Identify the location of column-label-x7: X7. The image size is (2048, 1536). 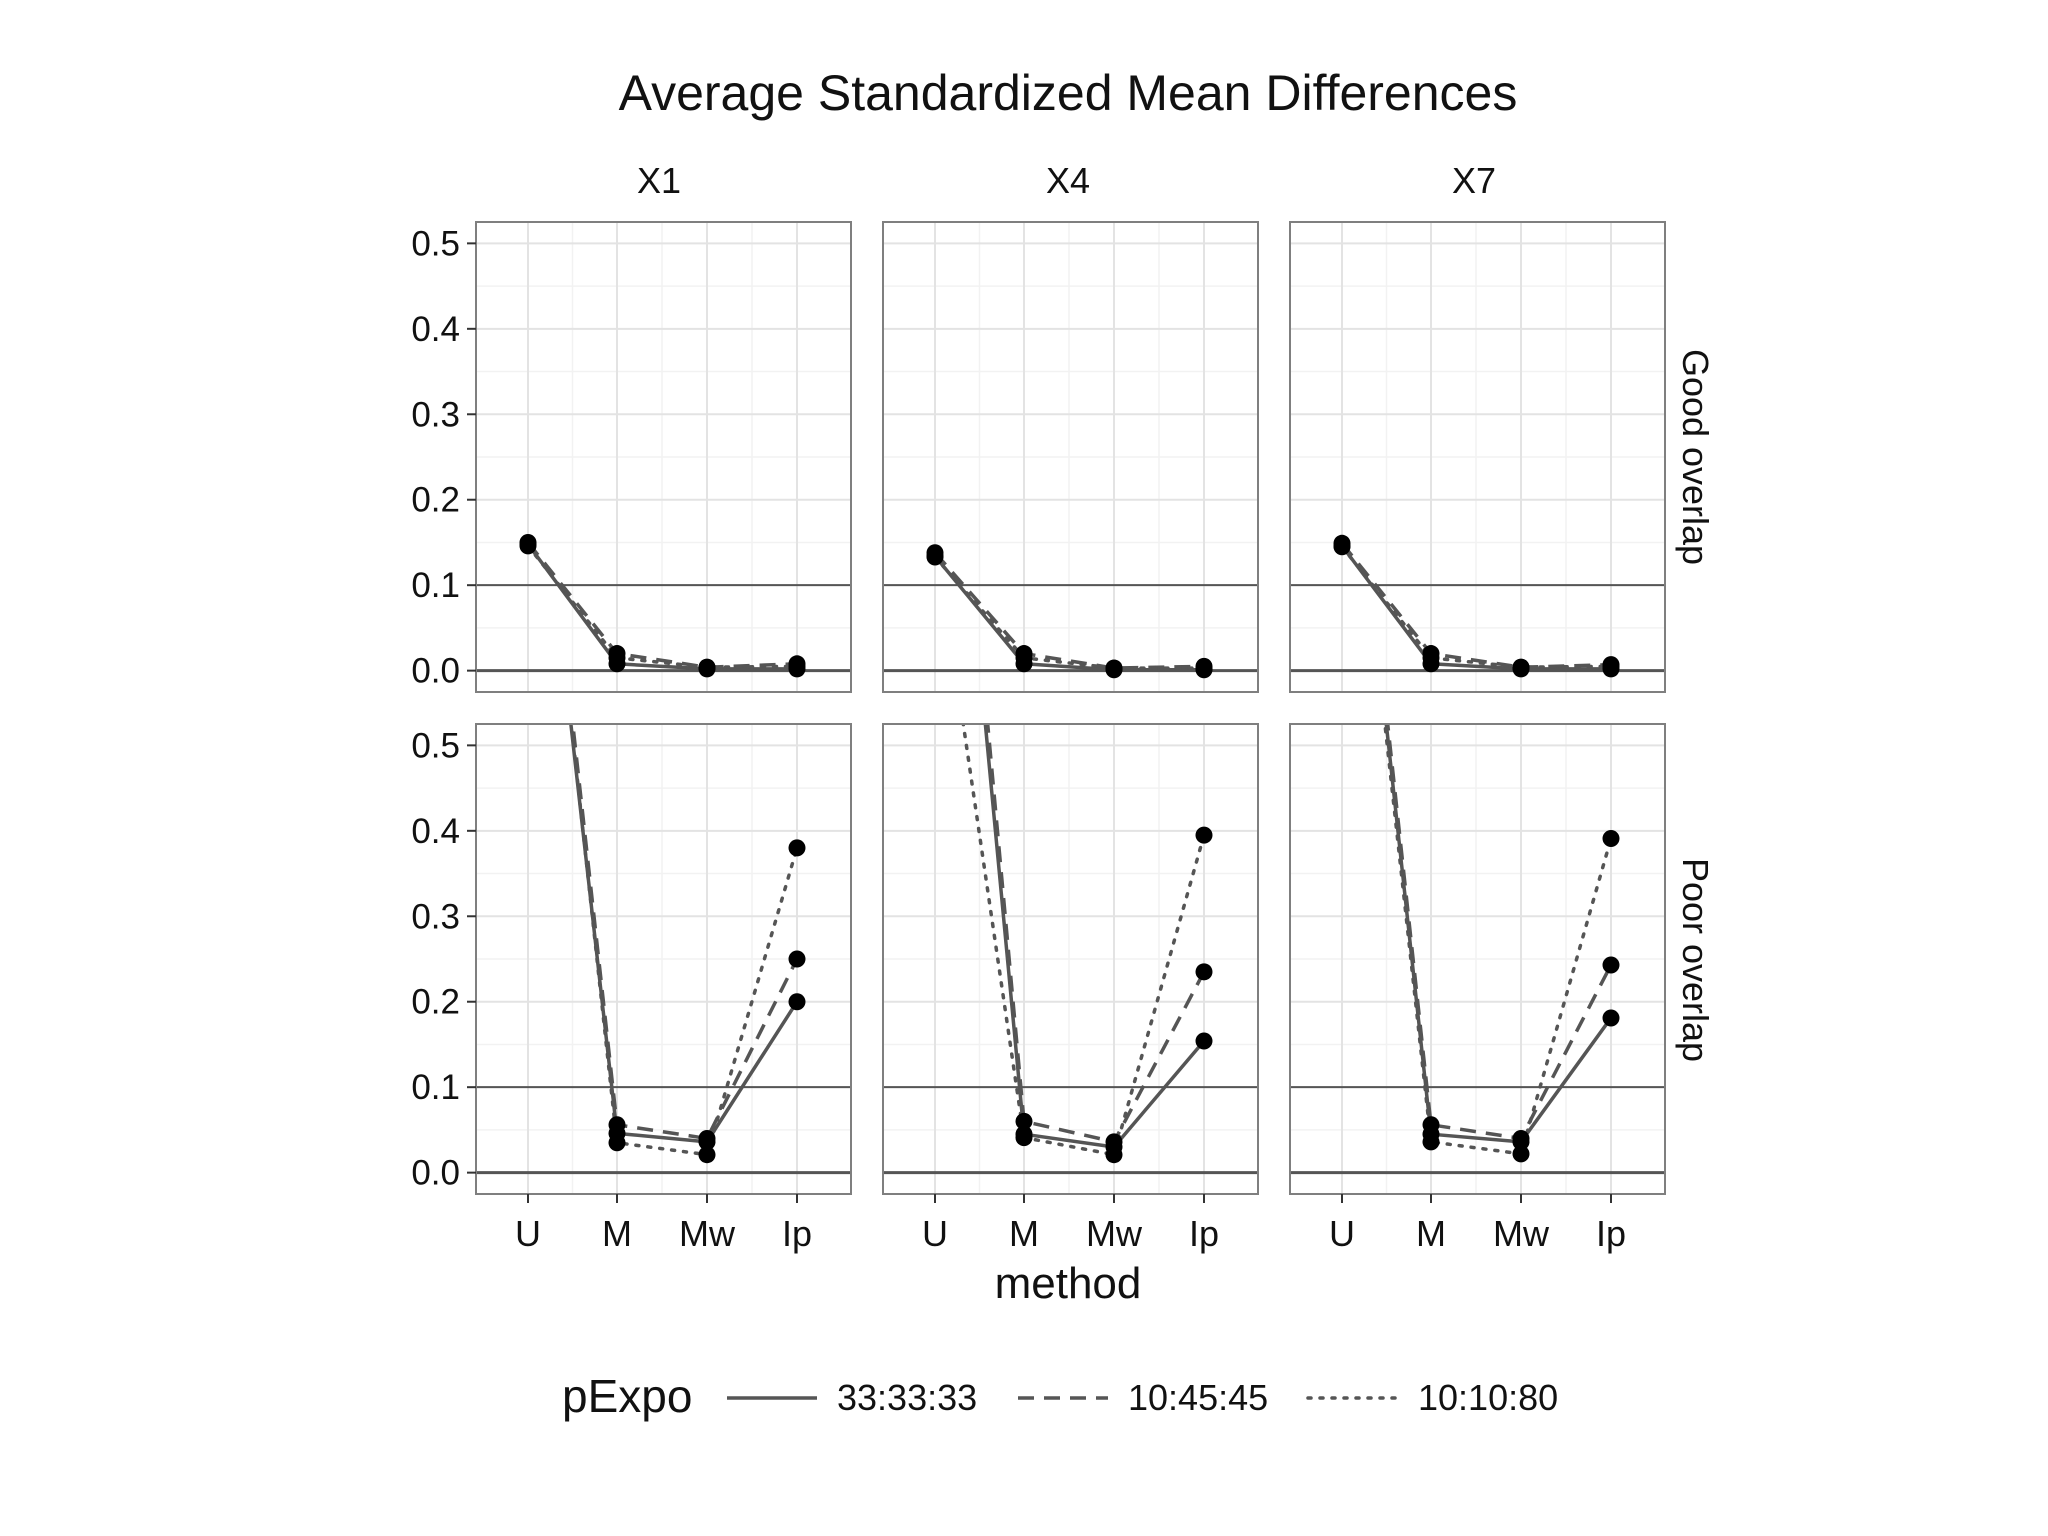
(1474, 180).